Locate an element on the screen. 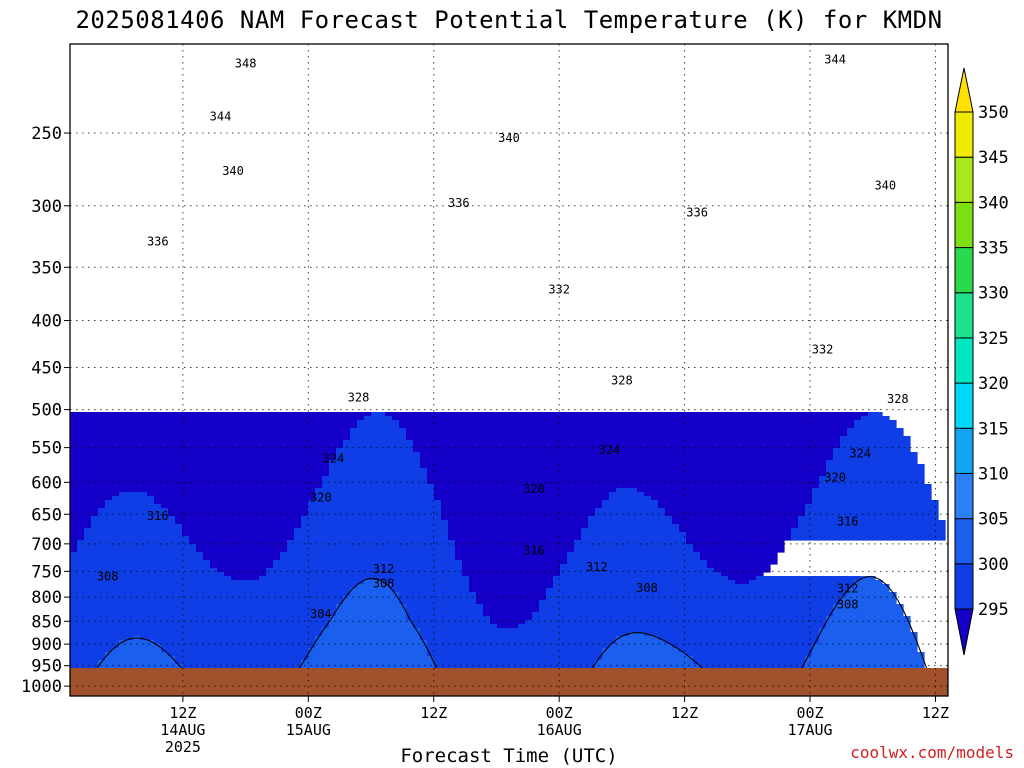 Image resolution: width=1024 pixels, height=768 pixels. contour-label-text: 312 is located at coordinates (384, 569).